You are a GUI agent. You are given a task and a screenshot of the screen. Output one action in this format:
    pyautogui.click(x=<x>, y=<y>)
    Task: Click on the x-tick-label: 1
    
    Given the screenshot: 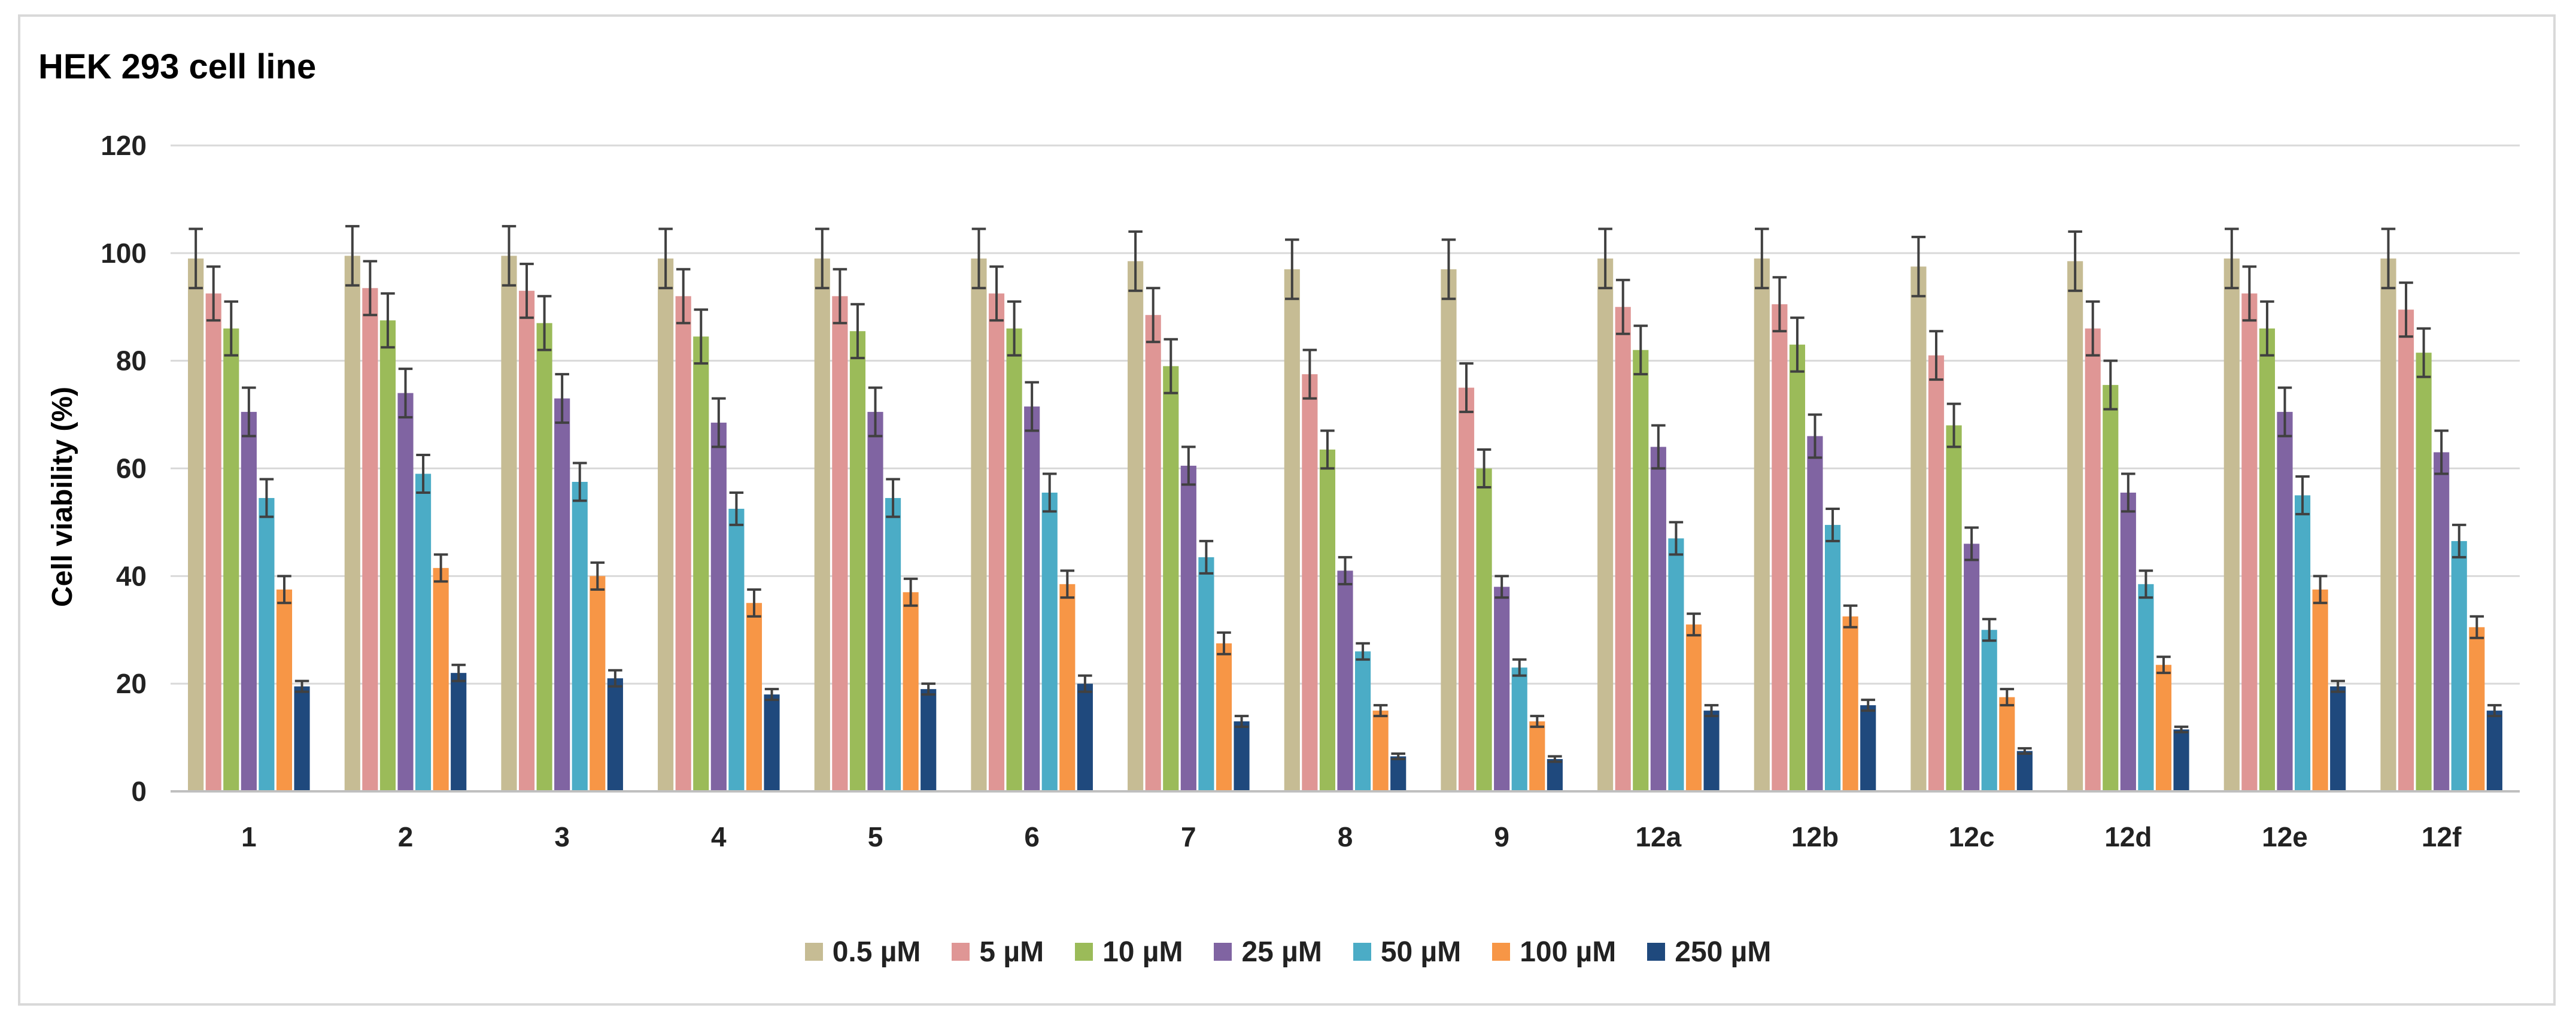 What is the action you would take?
    pyautogui.click(x=249, y=836)
    